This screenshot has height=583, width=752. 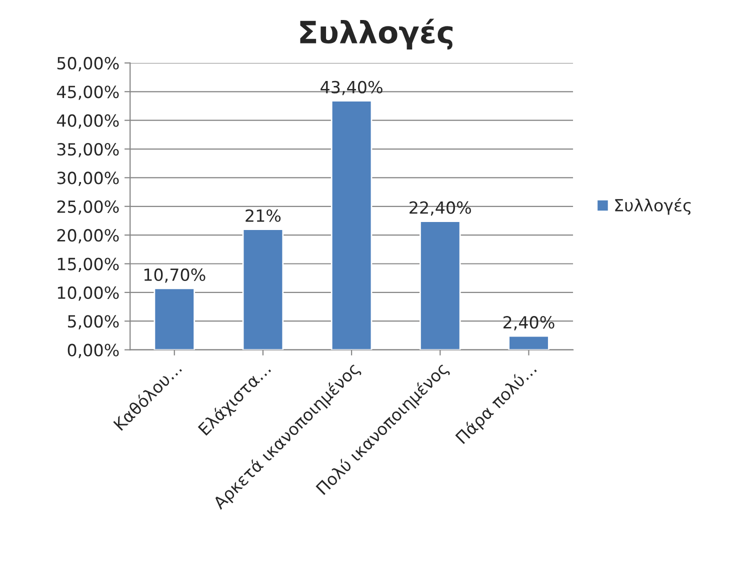 What do you see at coordinates (653, 206) in the screenshot?
I see `legend-label: Συλλογές` at bounding box center [653, 206].